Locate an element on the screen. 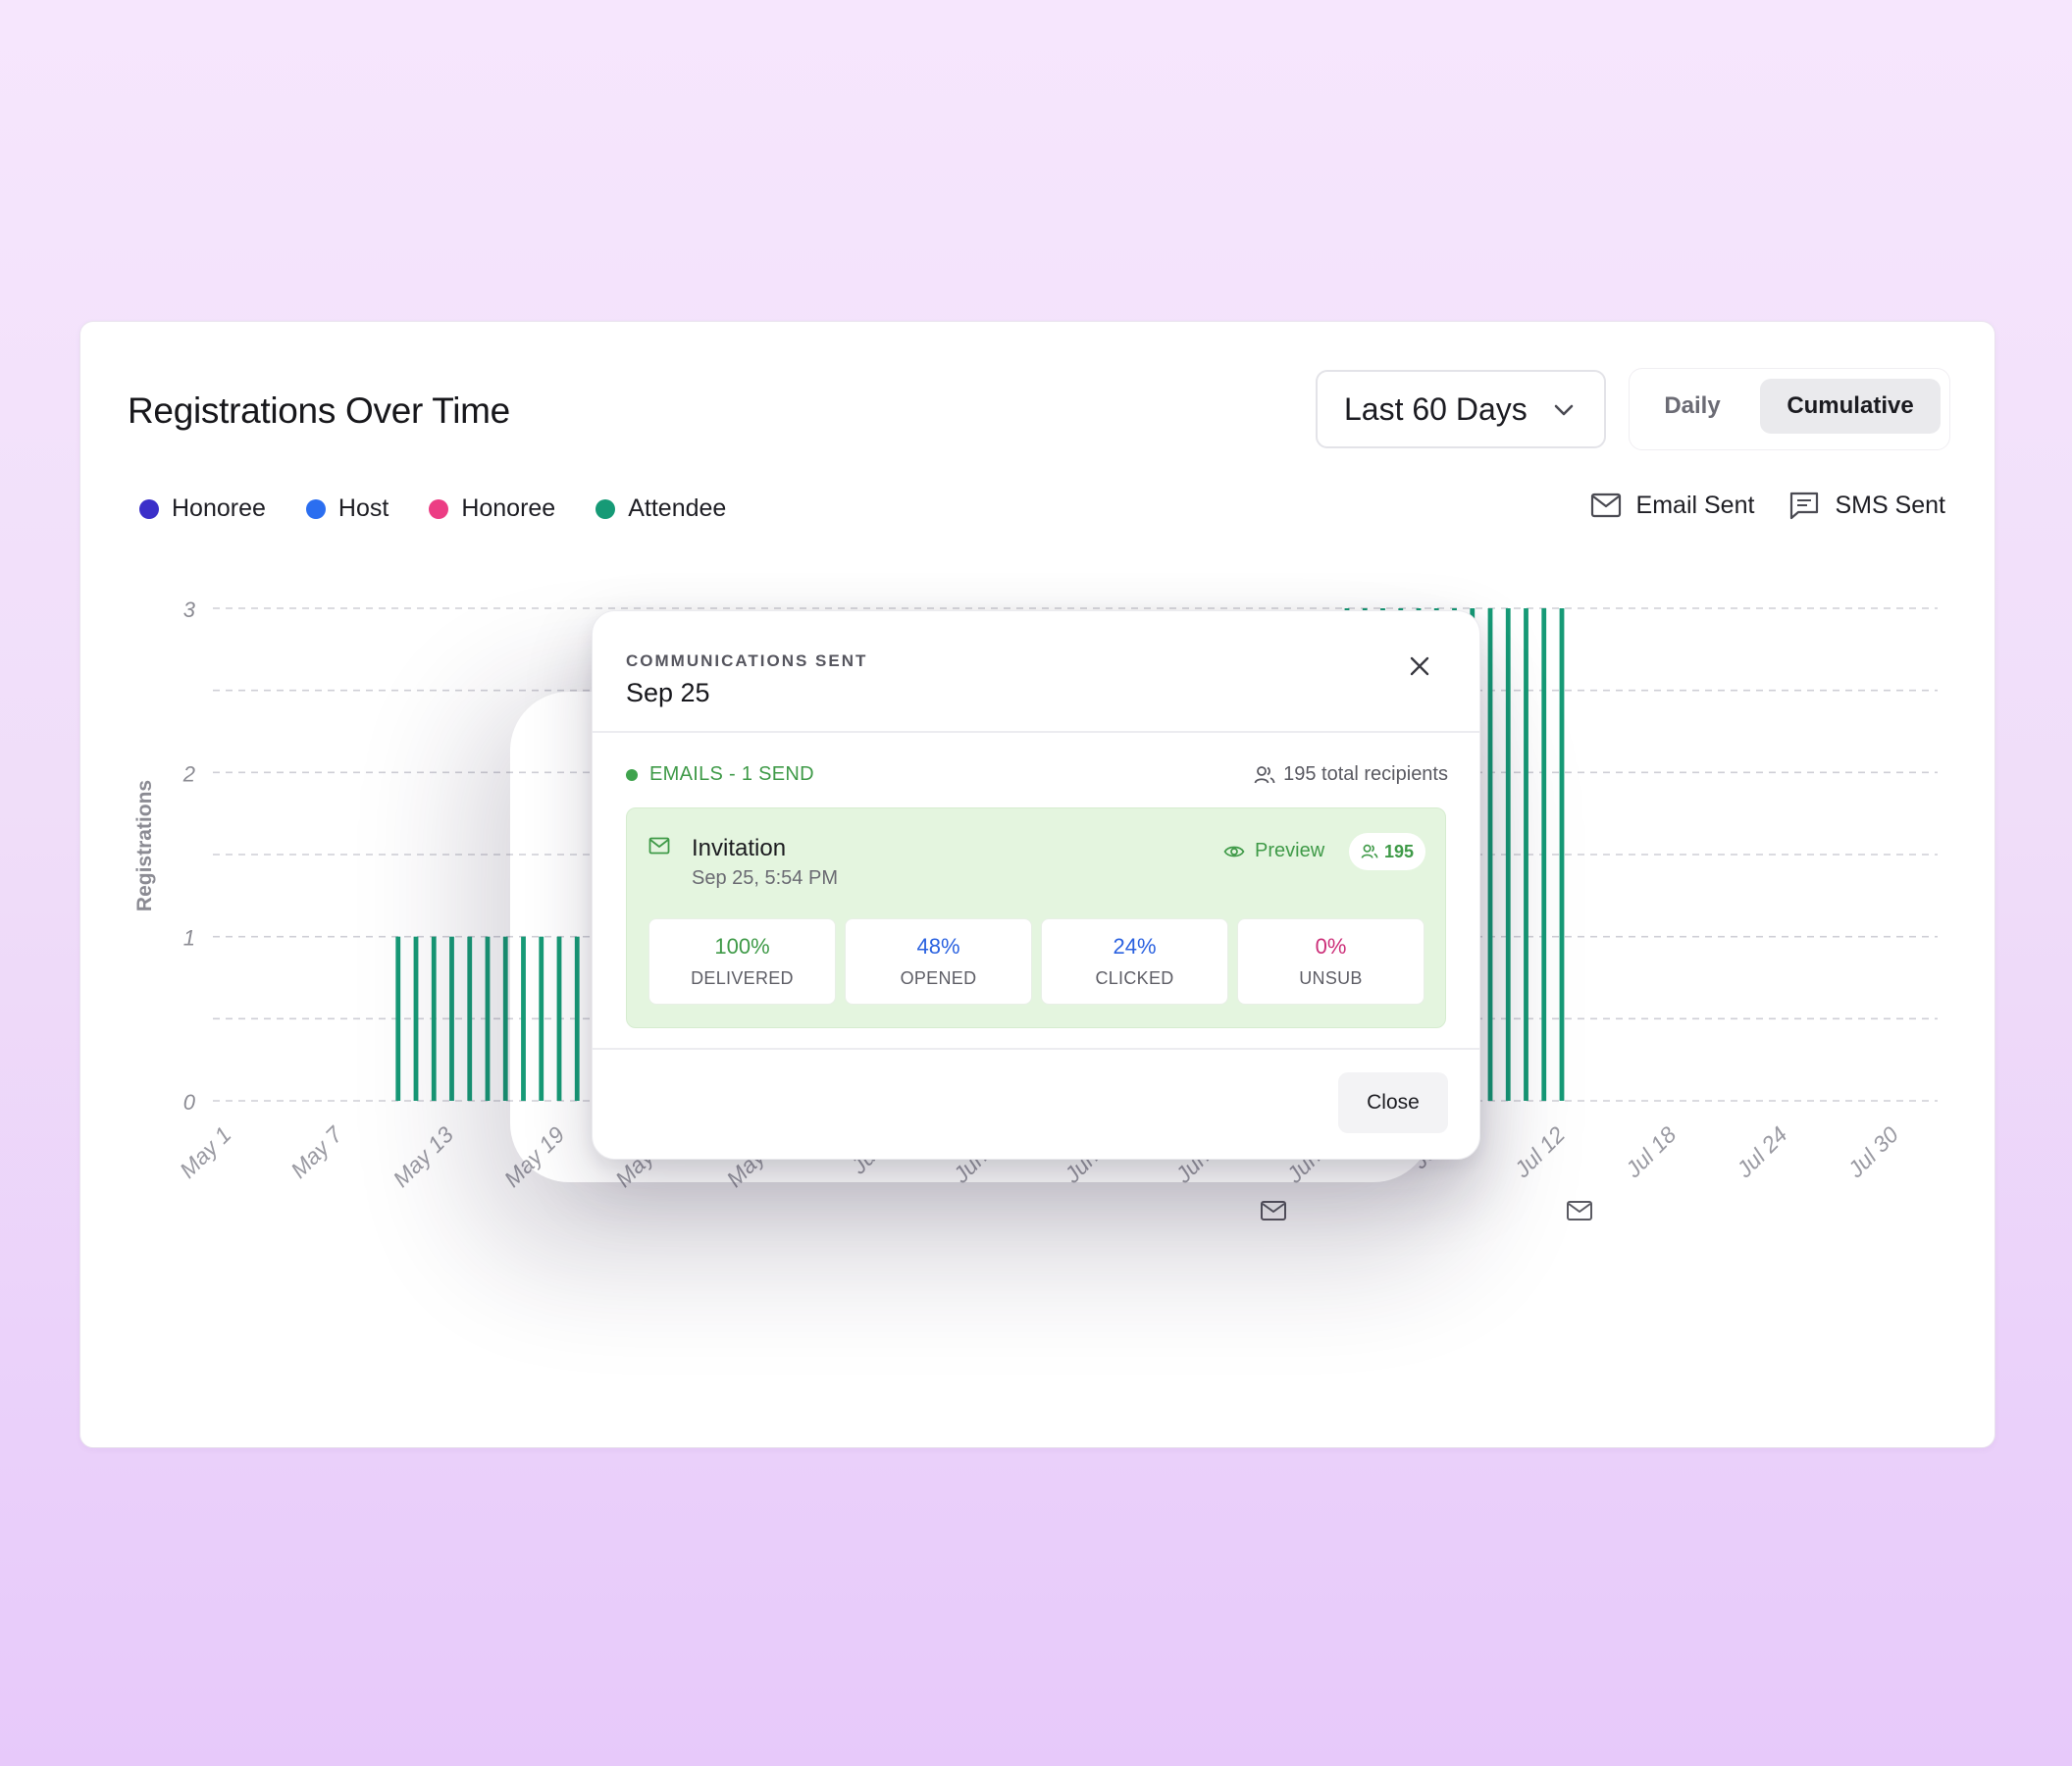 Image resolution: width=2072 pixels, height=1766 pixels. x-tick-label: Jul 18 is located at coordinates (1651, 1152).